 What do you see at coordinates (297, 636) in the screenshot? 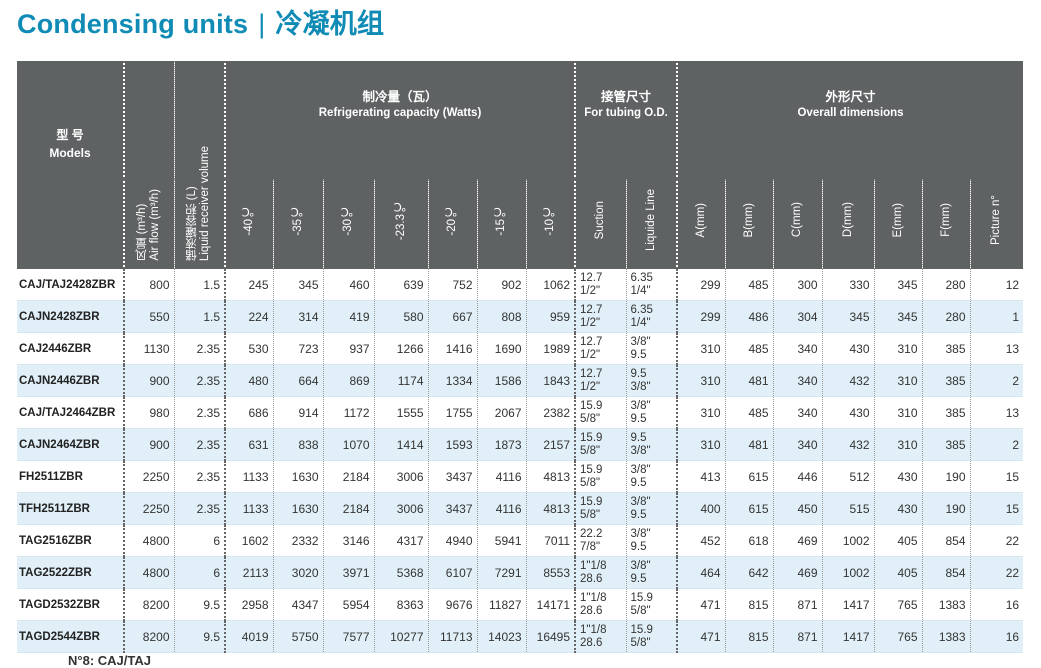
I see `capacity-cell: 5750` at bounding box center [297, 636].